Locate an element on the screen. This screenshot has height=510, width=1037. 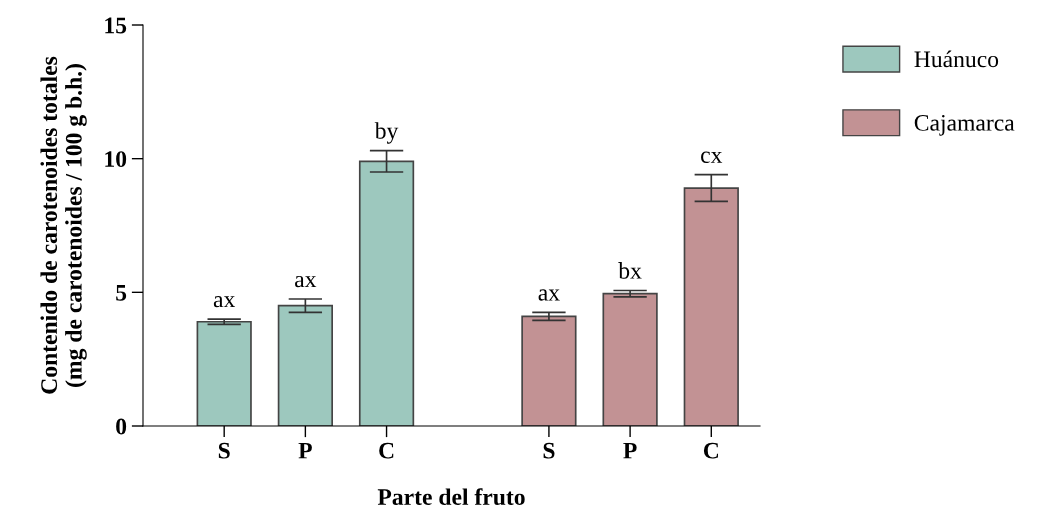
data-label: by is located at coordinates (386, 133).